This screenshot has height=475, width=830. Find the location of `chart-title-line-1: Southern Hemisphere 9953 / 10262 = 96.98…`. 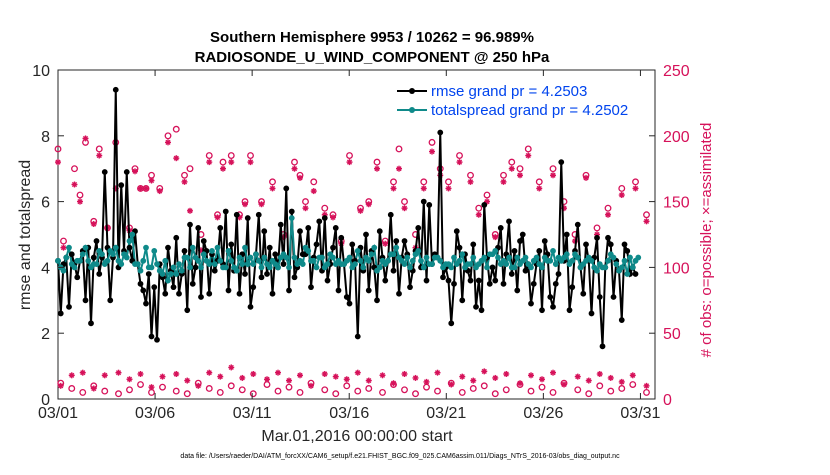

chart-title-line-1: Southern Hemisphere 9953 / 10262 = 96.98… is located at coordinates (372, 37).